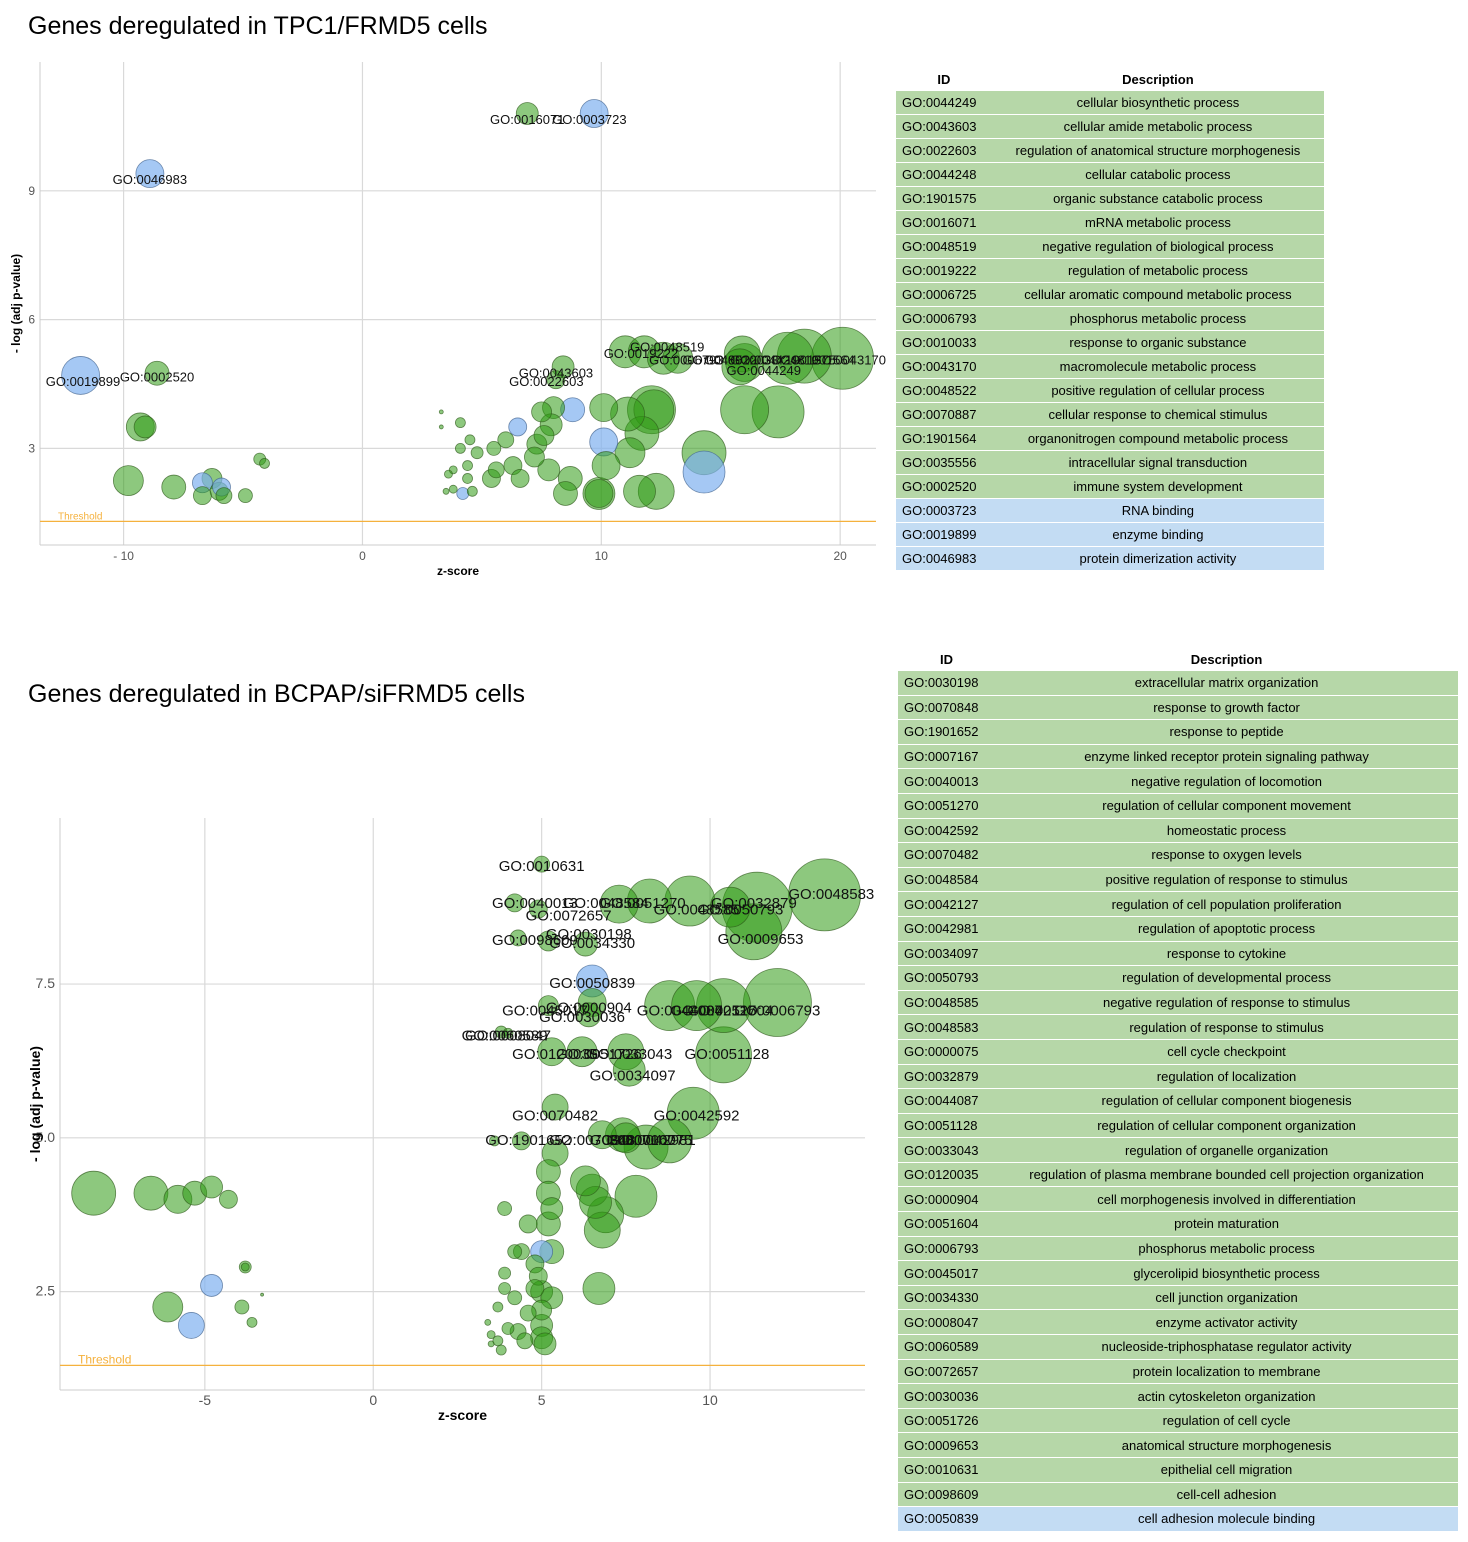 Image resolution: width=1468 pixels, height=1542 pixels. What do you see at coordinates (16, 303) in the screenshot?
I see `y-axis-label: - log (adj p-value)` at bounding box center [16, 303].